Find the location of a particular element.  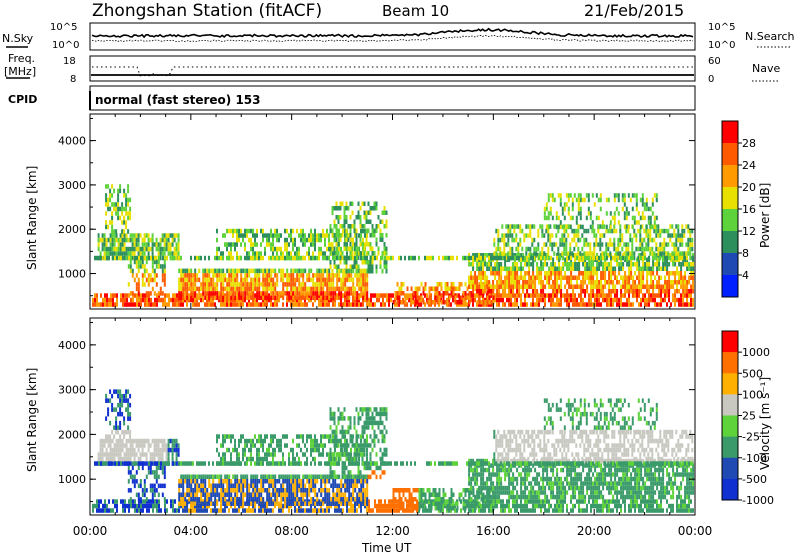

power-cell-1942 is located at coordinates (340, 226).